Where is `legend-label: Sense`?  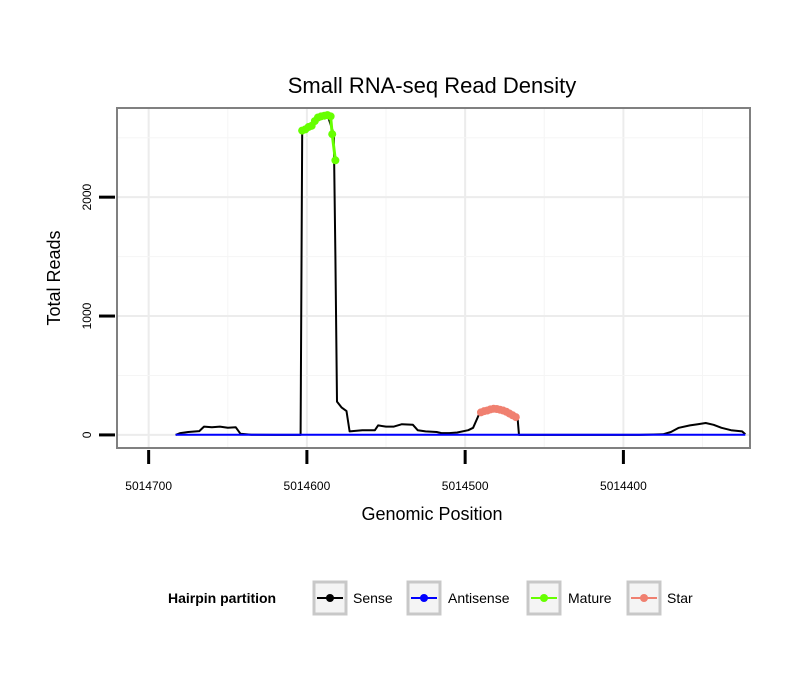
legend-label: Sense is located at coordinates (373, 598).